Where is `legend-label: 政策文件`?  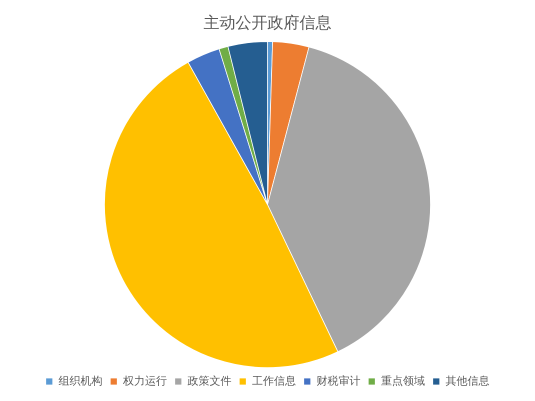 legend-label: 政策文件 is located at coordinates (209, 381).